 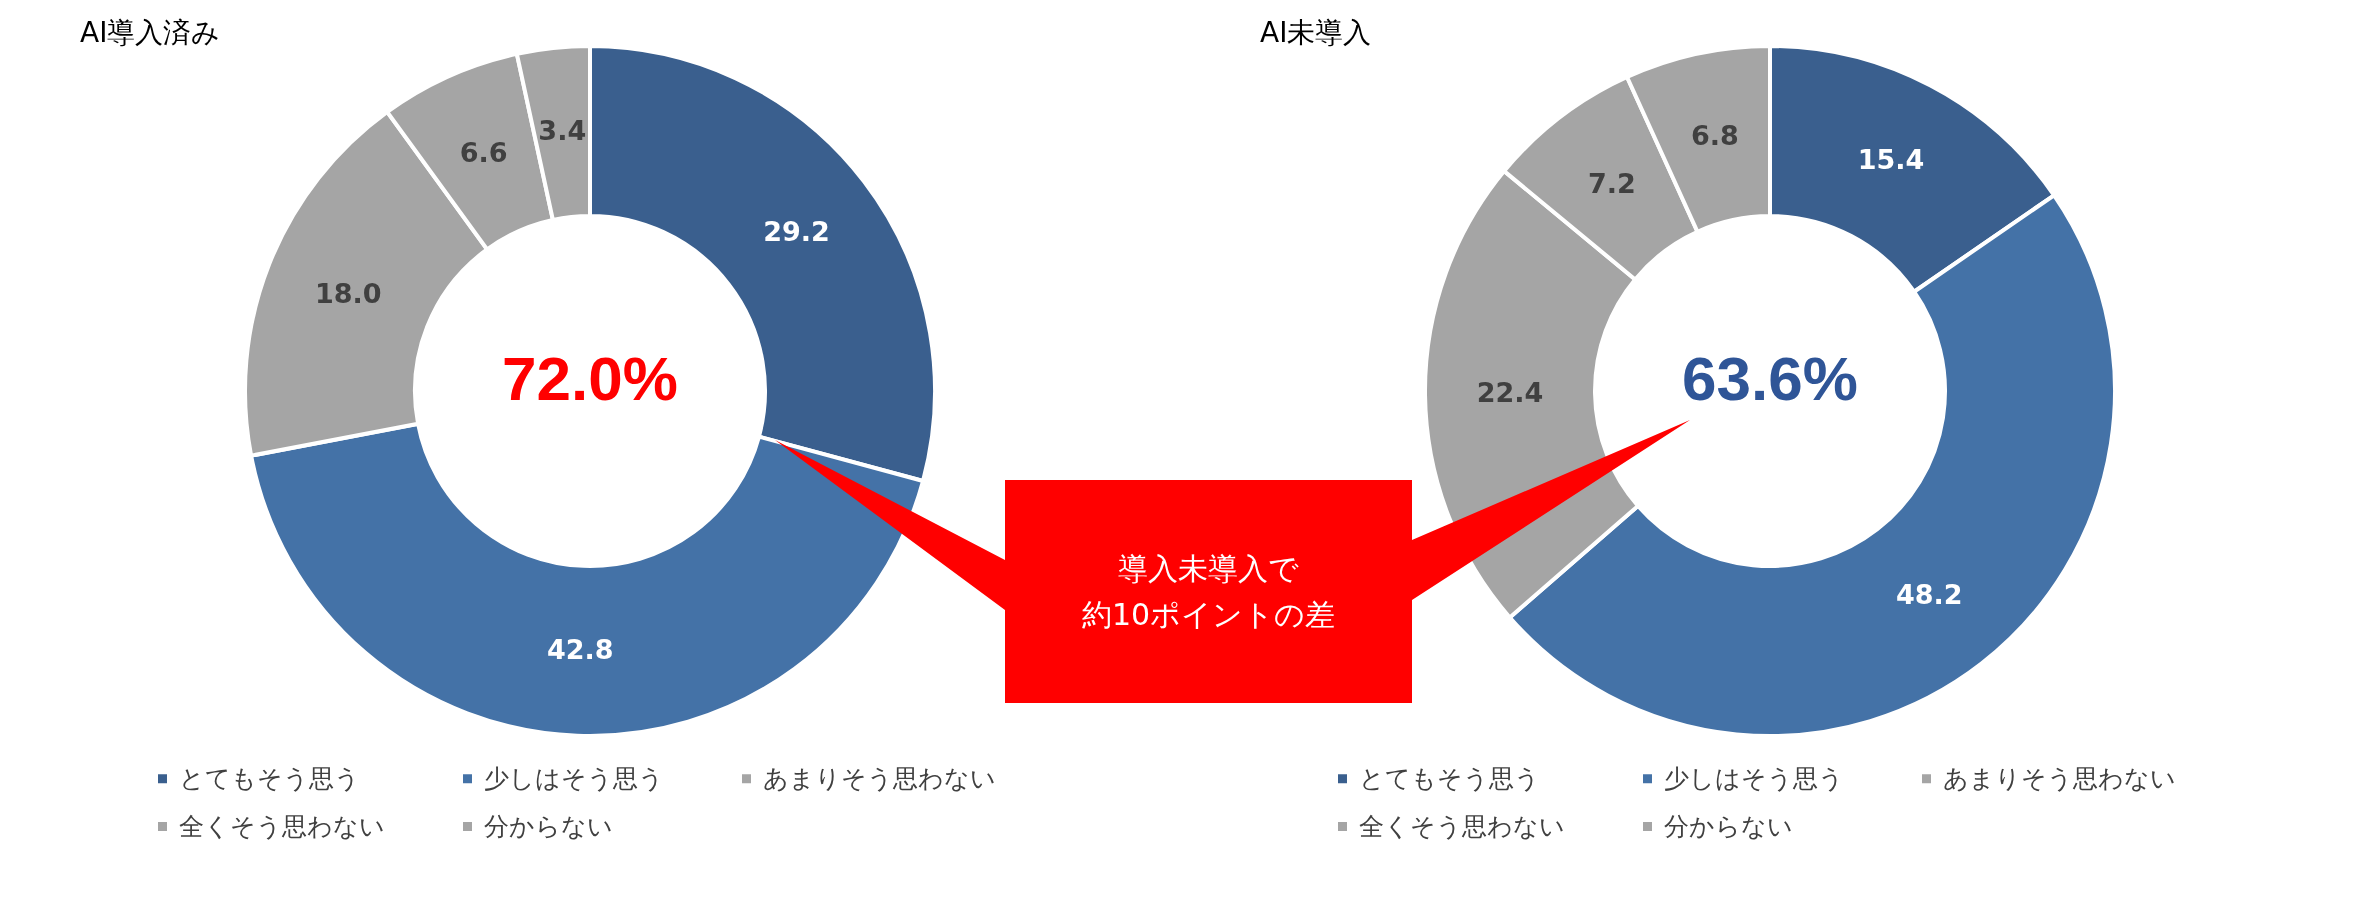 I want to click on data-label: 15.4, so click(x=1891, y=159).